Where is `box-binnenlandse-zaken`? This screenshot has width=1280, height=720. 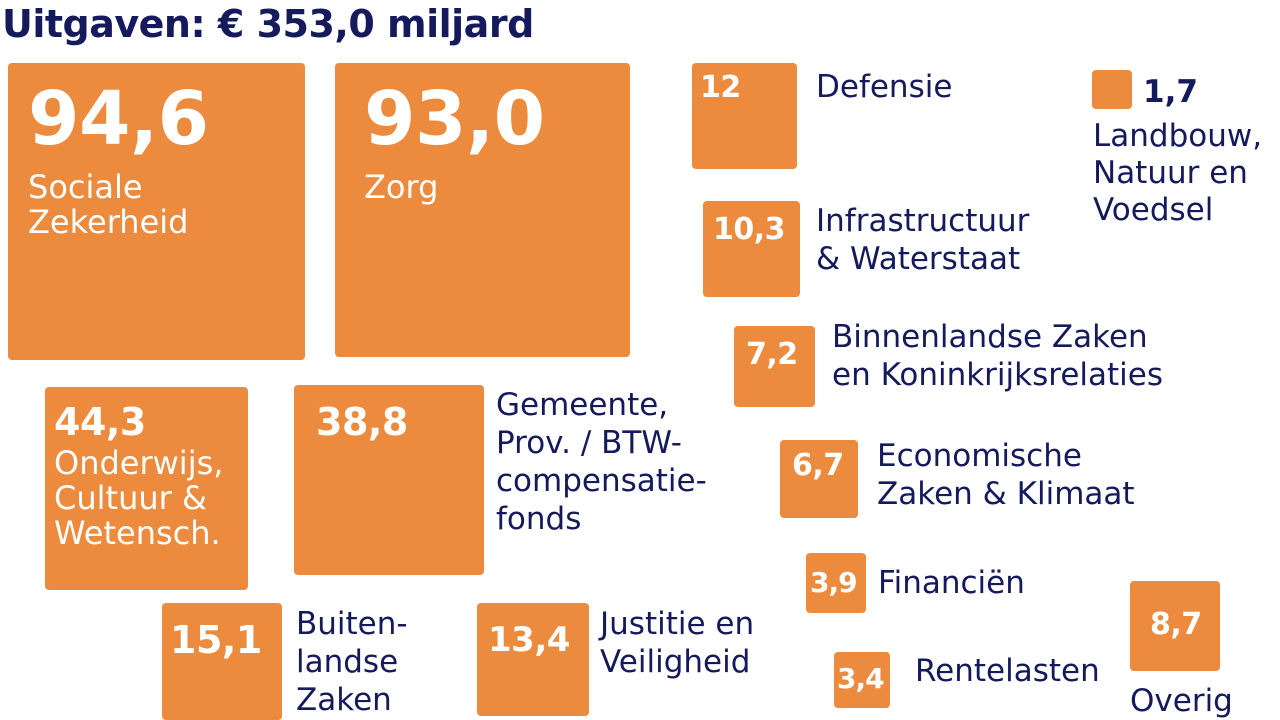
box-binnenlandse-zaken is located at coordinates (774, 366).